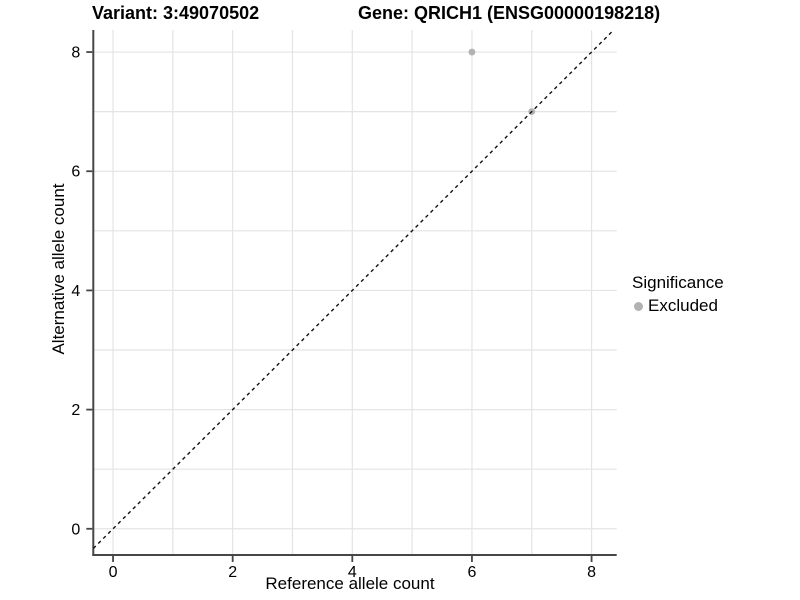 This screenshot has width=800, height=600. What do you see at coordinates (350, 583) in the screenshot?
I see `x-axis-title: Reference allele count` at bounding box center [350, 583].